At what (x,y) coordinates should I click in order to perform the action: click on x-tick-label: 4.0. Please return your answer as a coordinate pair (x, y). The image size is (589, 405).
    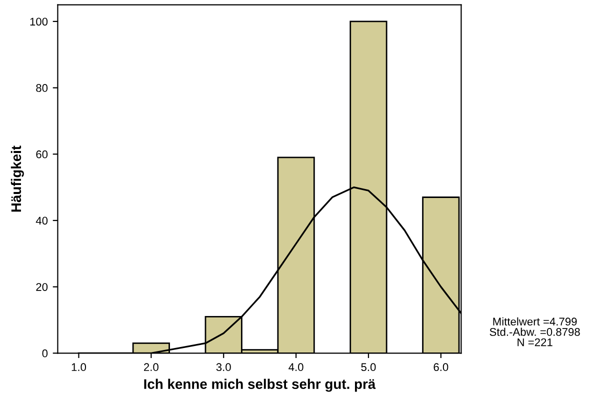
    Looking at the image, I should click on (296, 367).